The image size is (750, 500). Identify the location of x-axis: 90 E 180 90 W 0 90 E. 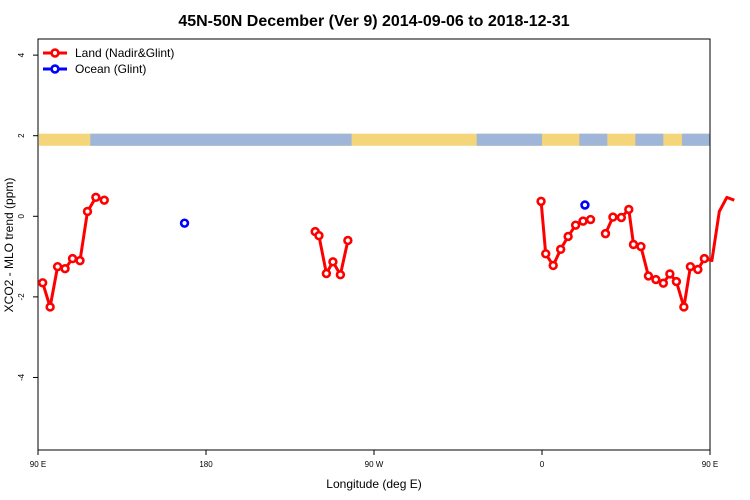
(374, 459).